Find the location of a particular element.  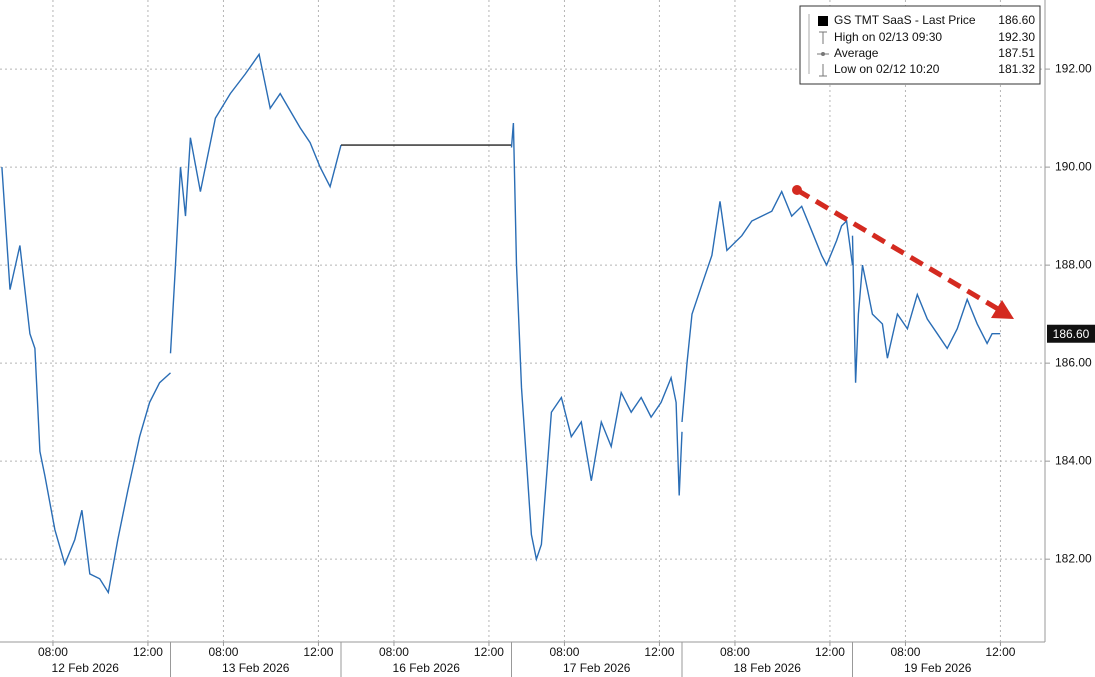

arrow-start is located at coordinates (797, 190).